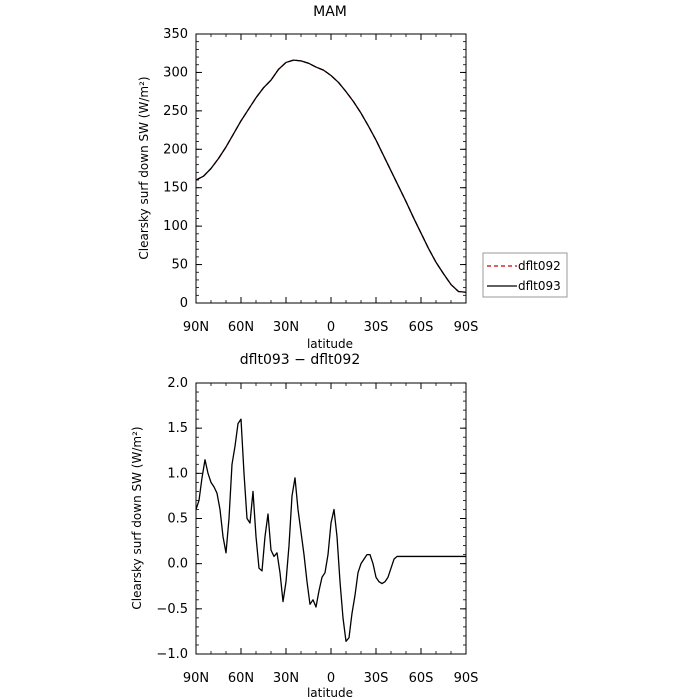  Describe the element at coordinates (175, 149) in the screenshot. I see `top-y-tick-label: 200` at that location.